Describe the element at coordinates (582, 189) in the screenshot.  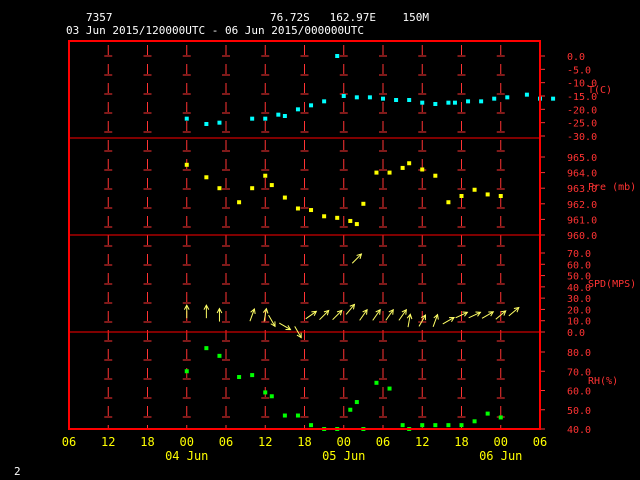
I see `y-tick-label: 963.0` at that location.